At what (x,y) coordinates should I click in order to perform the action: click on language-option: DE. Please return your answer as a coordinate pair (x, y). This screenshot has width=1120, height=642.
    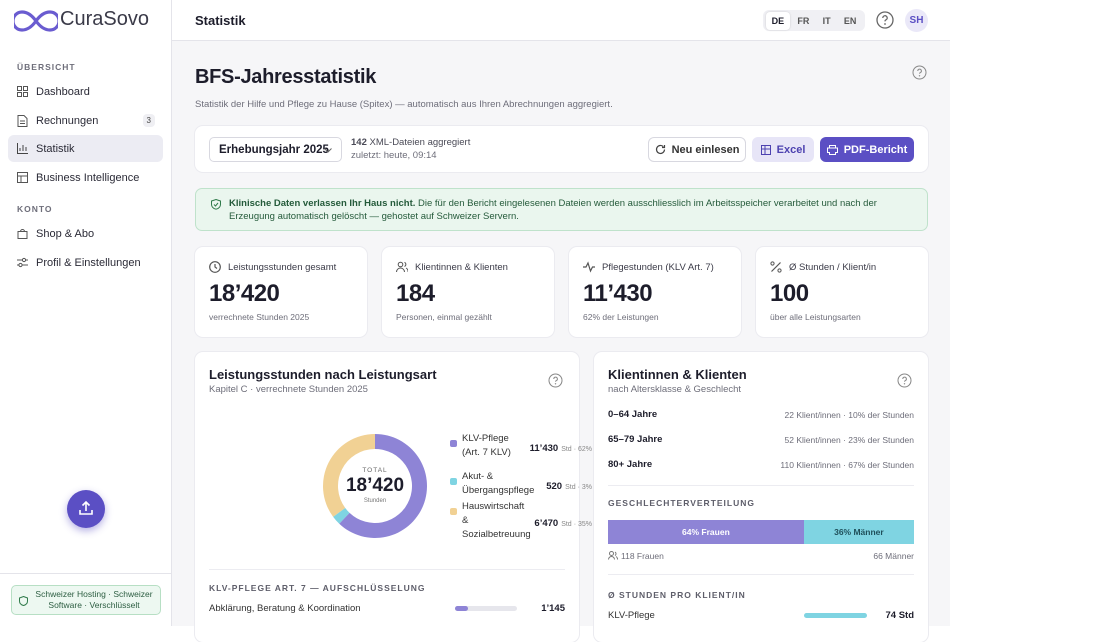
    Looking at the image, I should click on (778, 20).